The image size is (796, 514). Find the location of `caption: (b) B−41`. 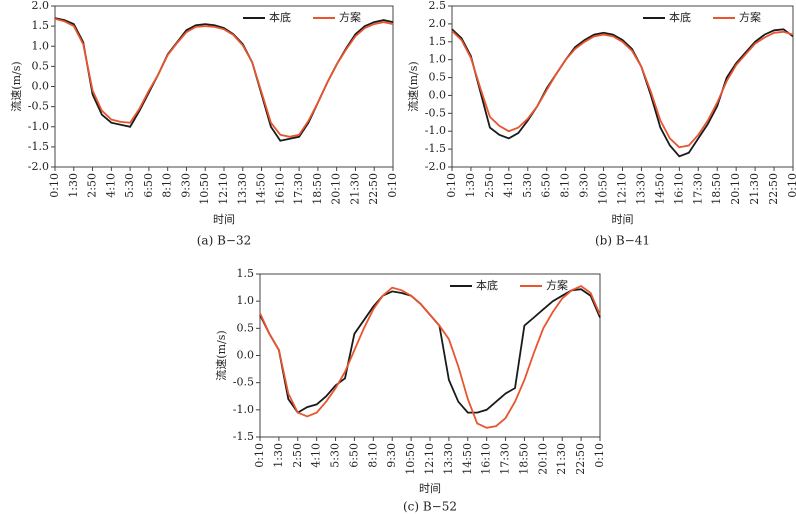

caption: (b) B−41 is located at coordinates (622, 241).